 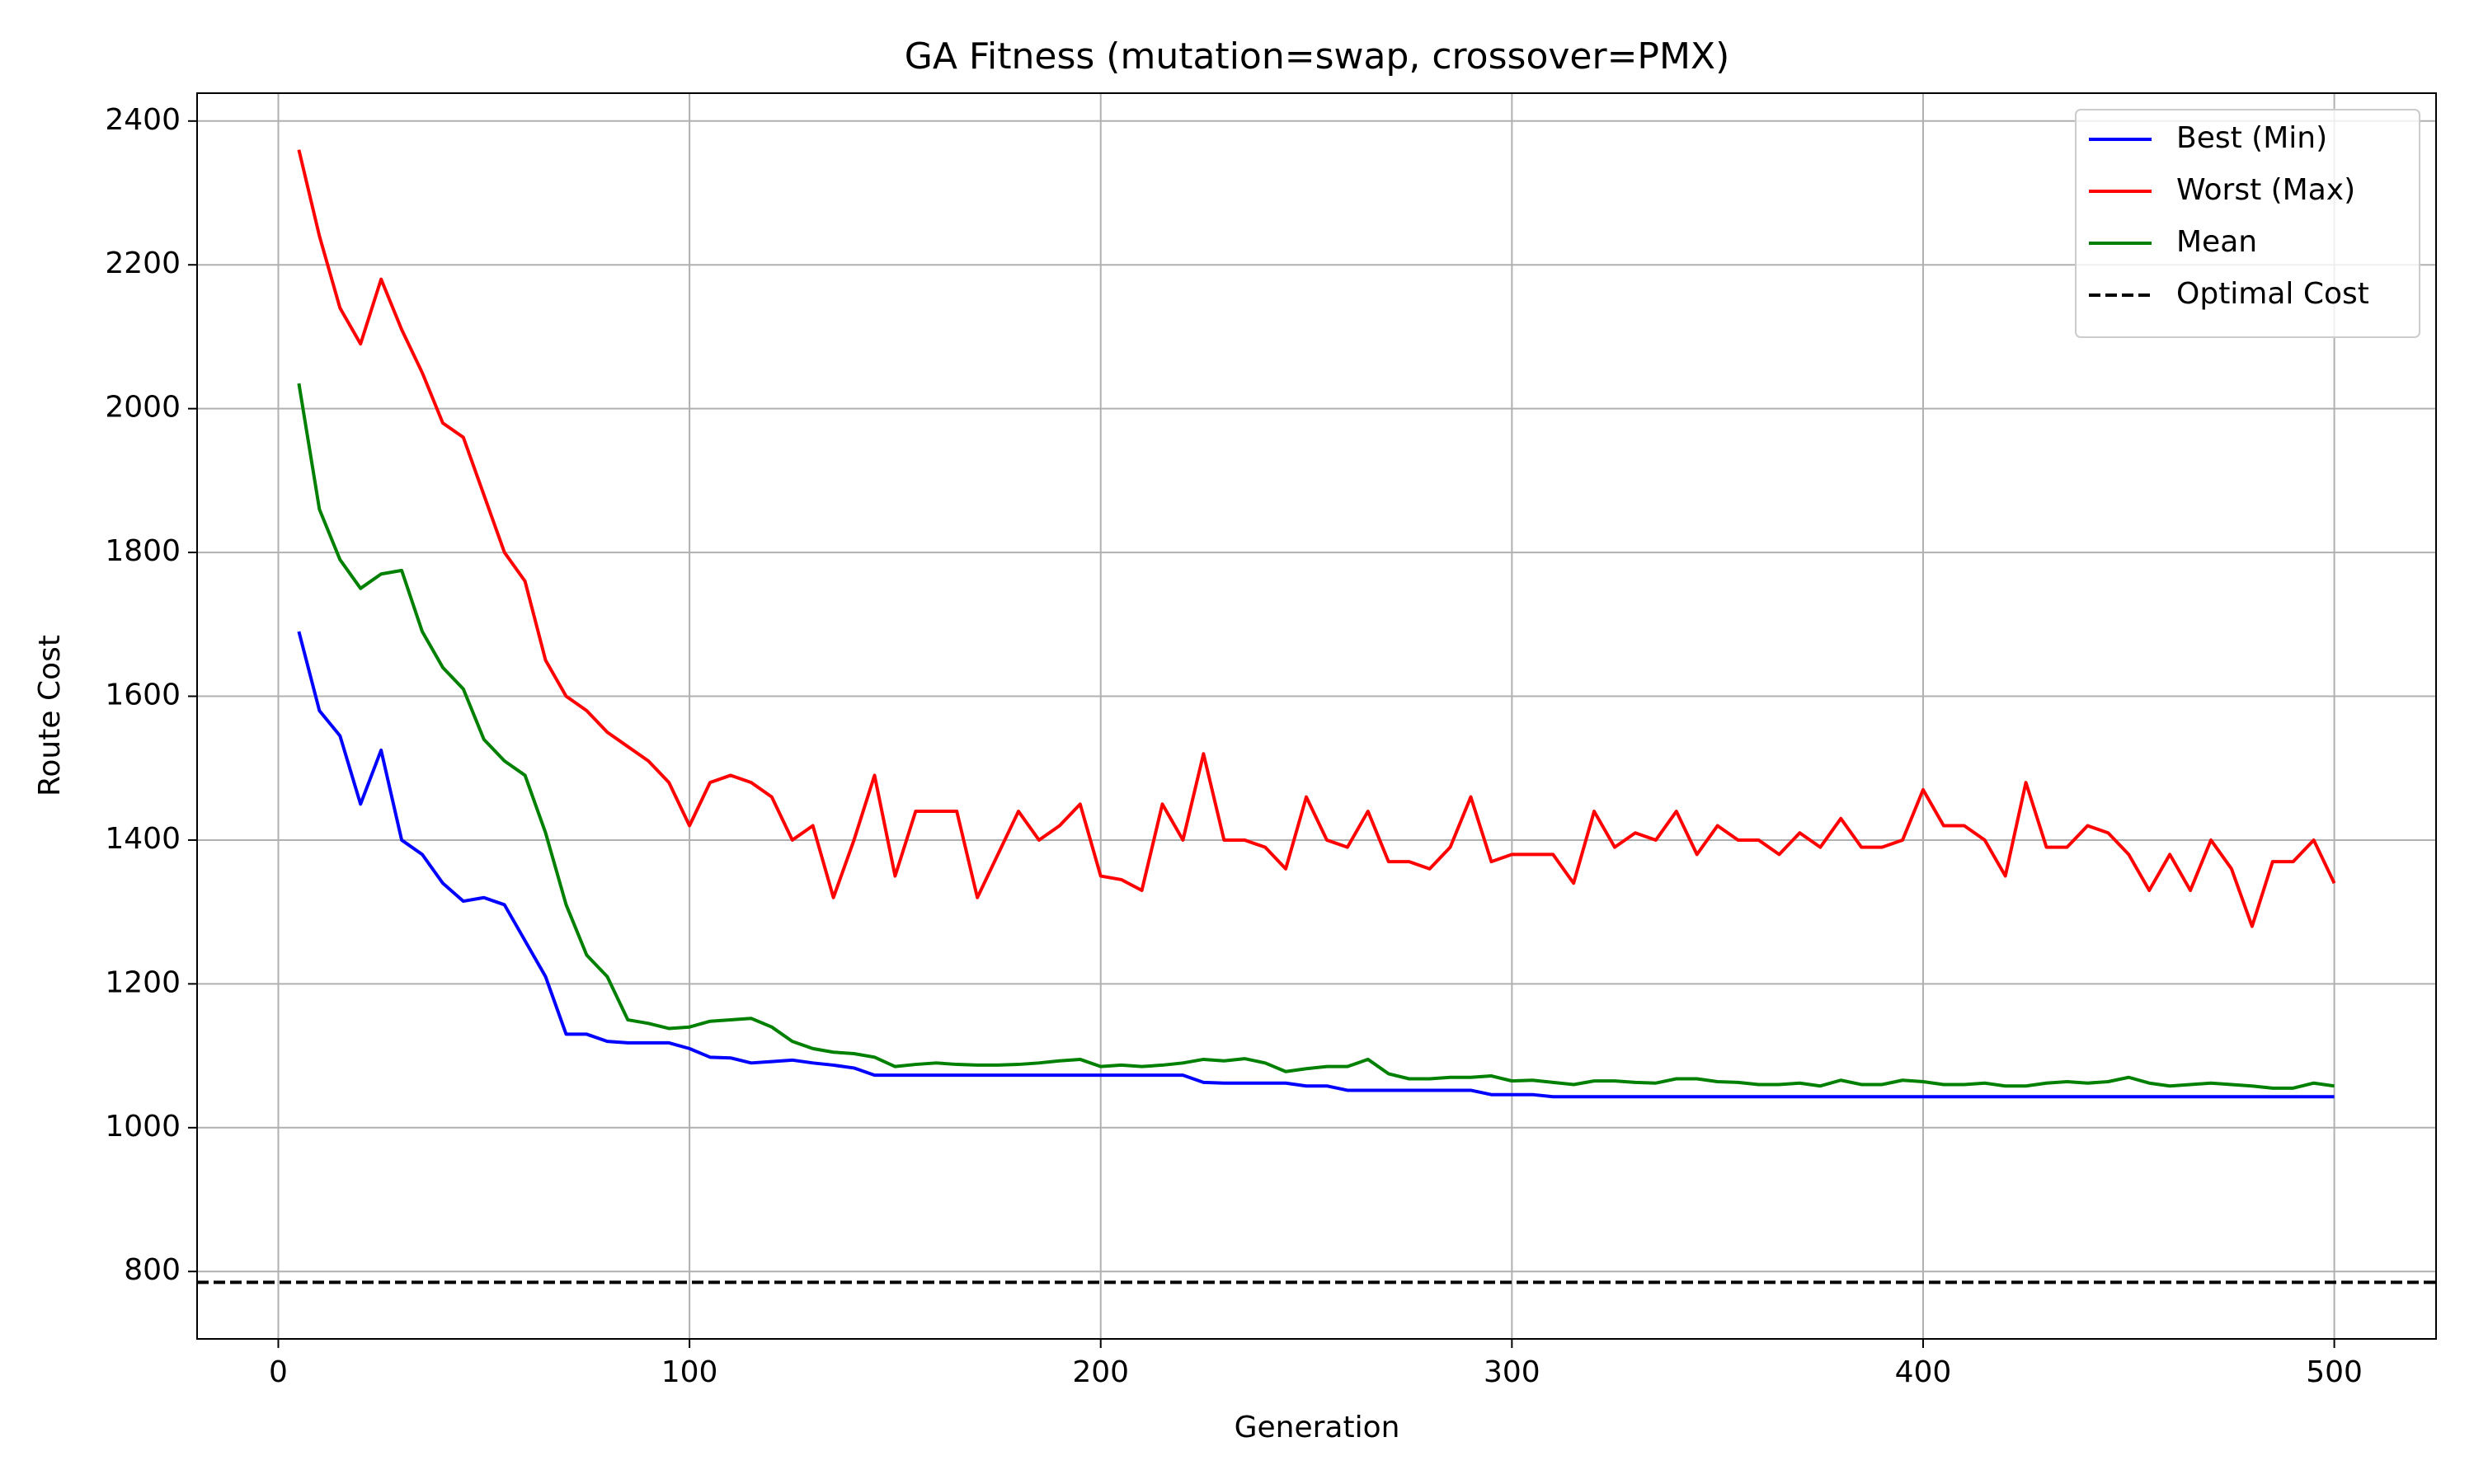 What do you see at coordinates (143, 120) in the screenshot?
I see `y-tick-label: 2400` at bounding box center [143, 120].